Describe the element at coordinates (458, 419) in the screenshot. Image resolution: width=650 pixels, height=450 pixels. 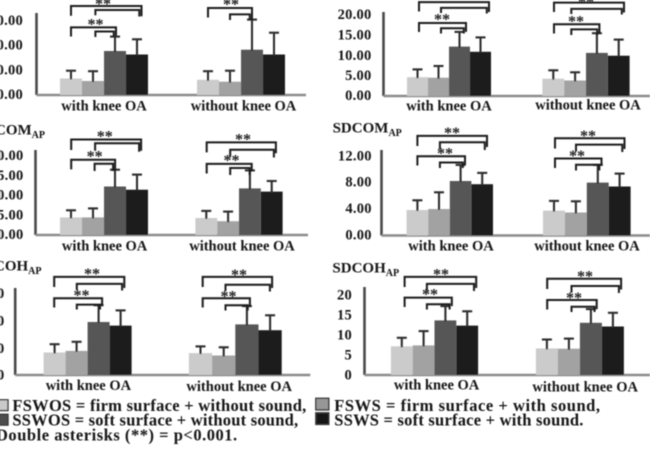
I see `svg-text:SSWS = soft surface + with sou: SSWS = soft surface + with sound.` at that location.